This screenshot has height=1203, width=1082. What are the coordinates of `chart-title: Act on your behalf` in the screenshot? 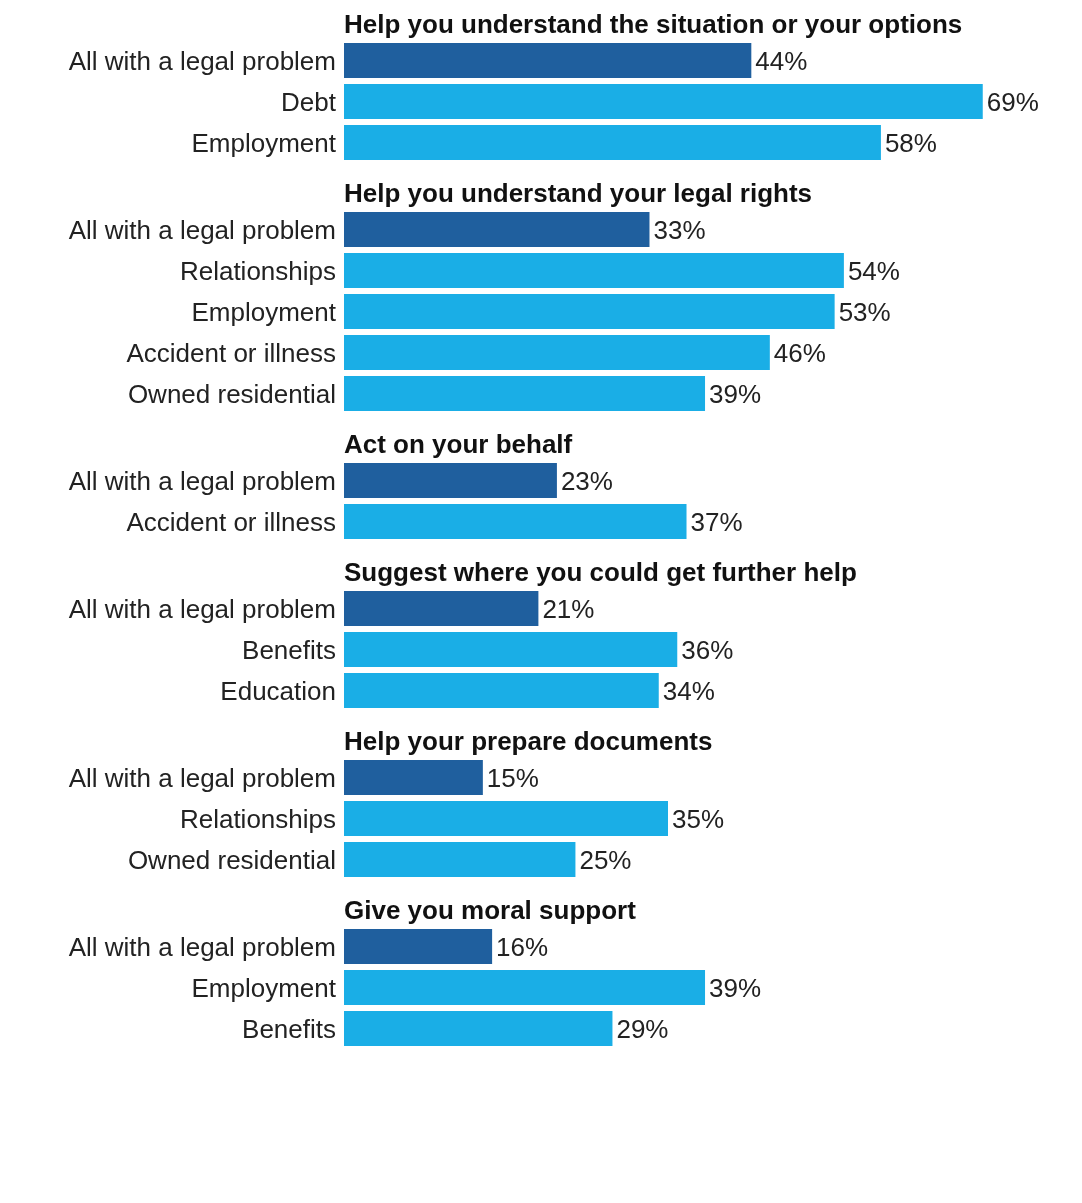 It's located at (458, 444).